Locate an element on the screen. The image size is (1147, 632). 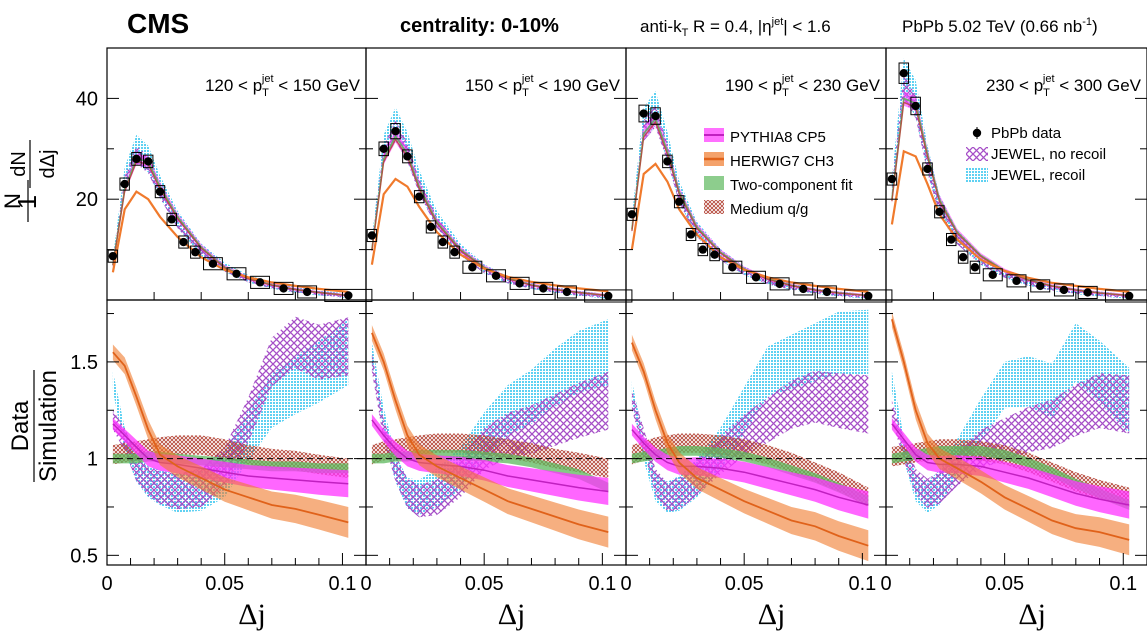
experiment-label: CMS is located at coordinates (158, 23).